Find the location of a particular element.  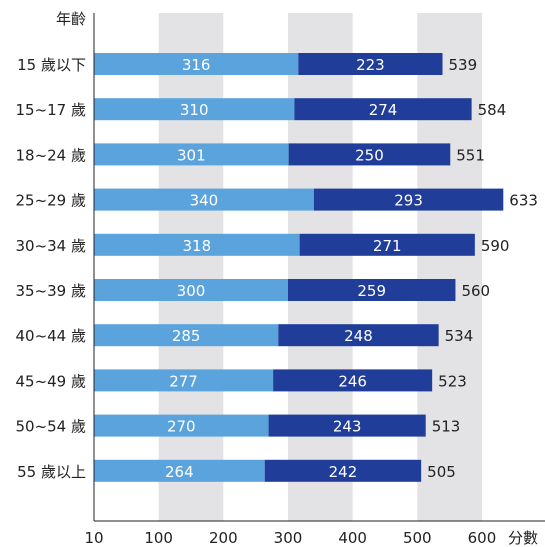

bar-value-label-6-0: 285 is located at coordinates (186, 336).